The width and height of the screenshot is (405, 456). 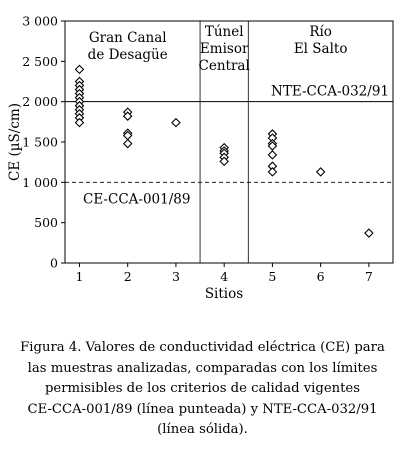 I want to click on x-tick-label: 4, so click(x=224, y=276).